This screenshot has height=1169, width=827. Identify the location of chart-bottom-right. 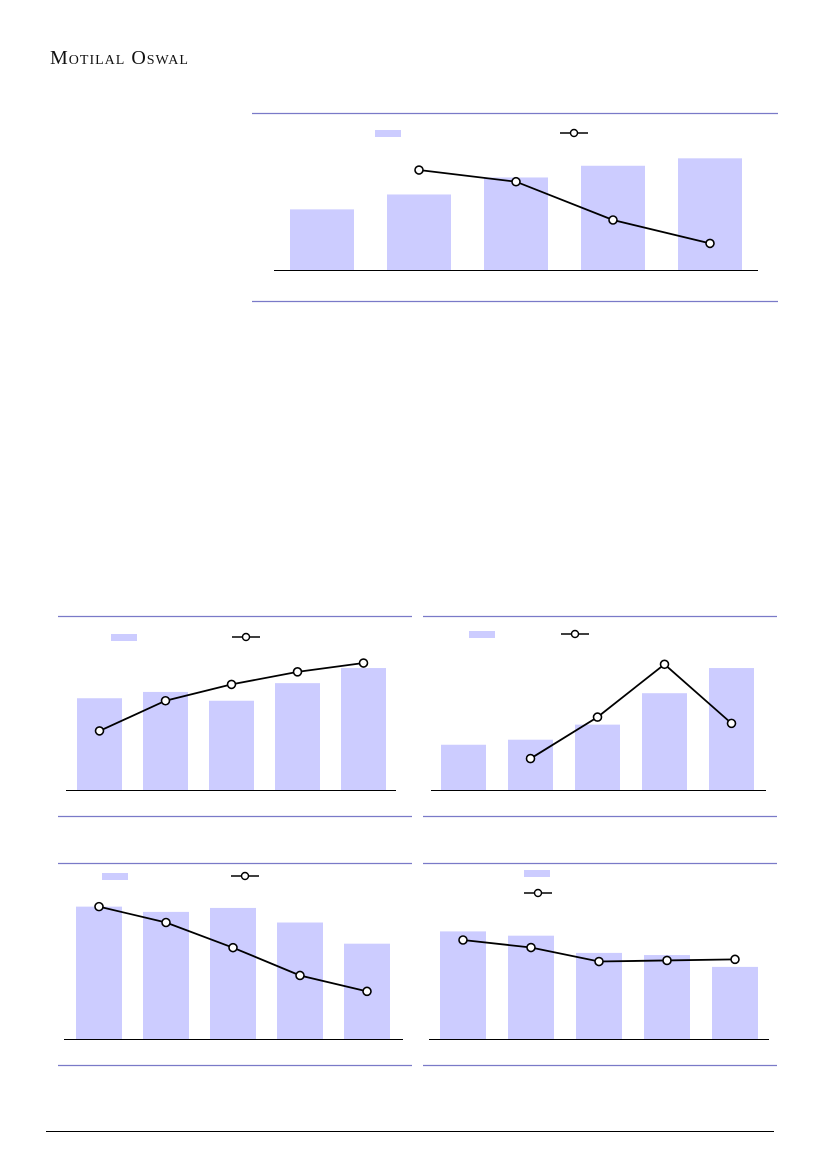
(600, 964).